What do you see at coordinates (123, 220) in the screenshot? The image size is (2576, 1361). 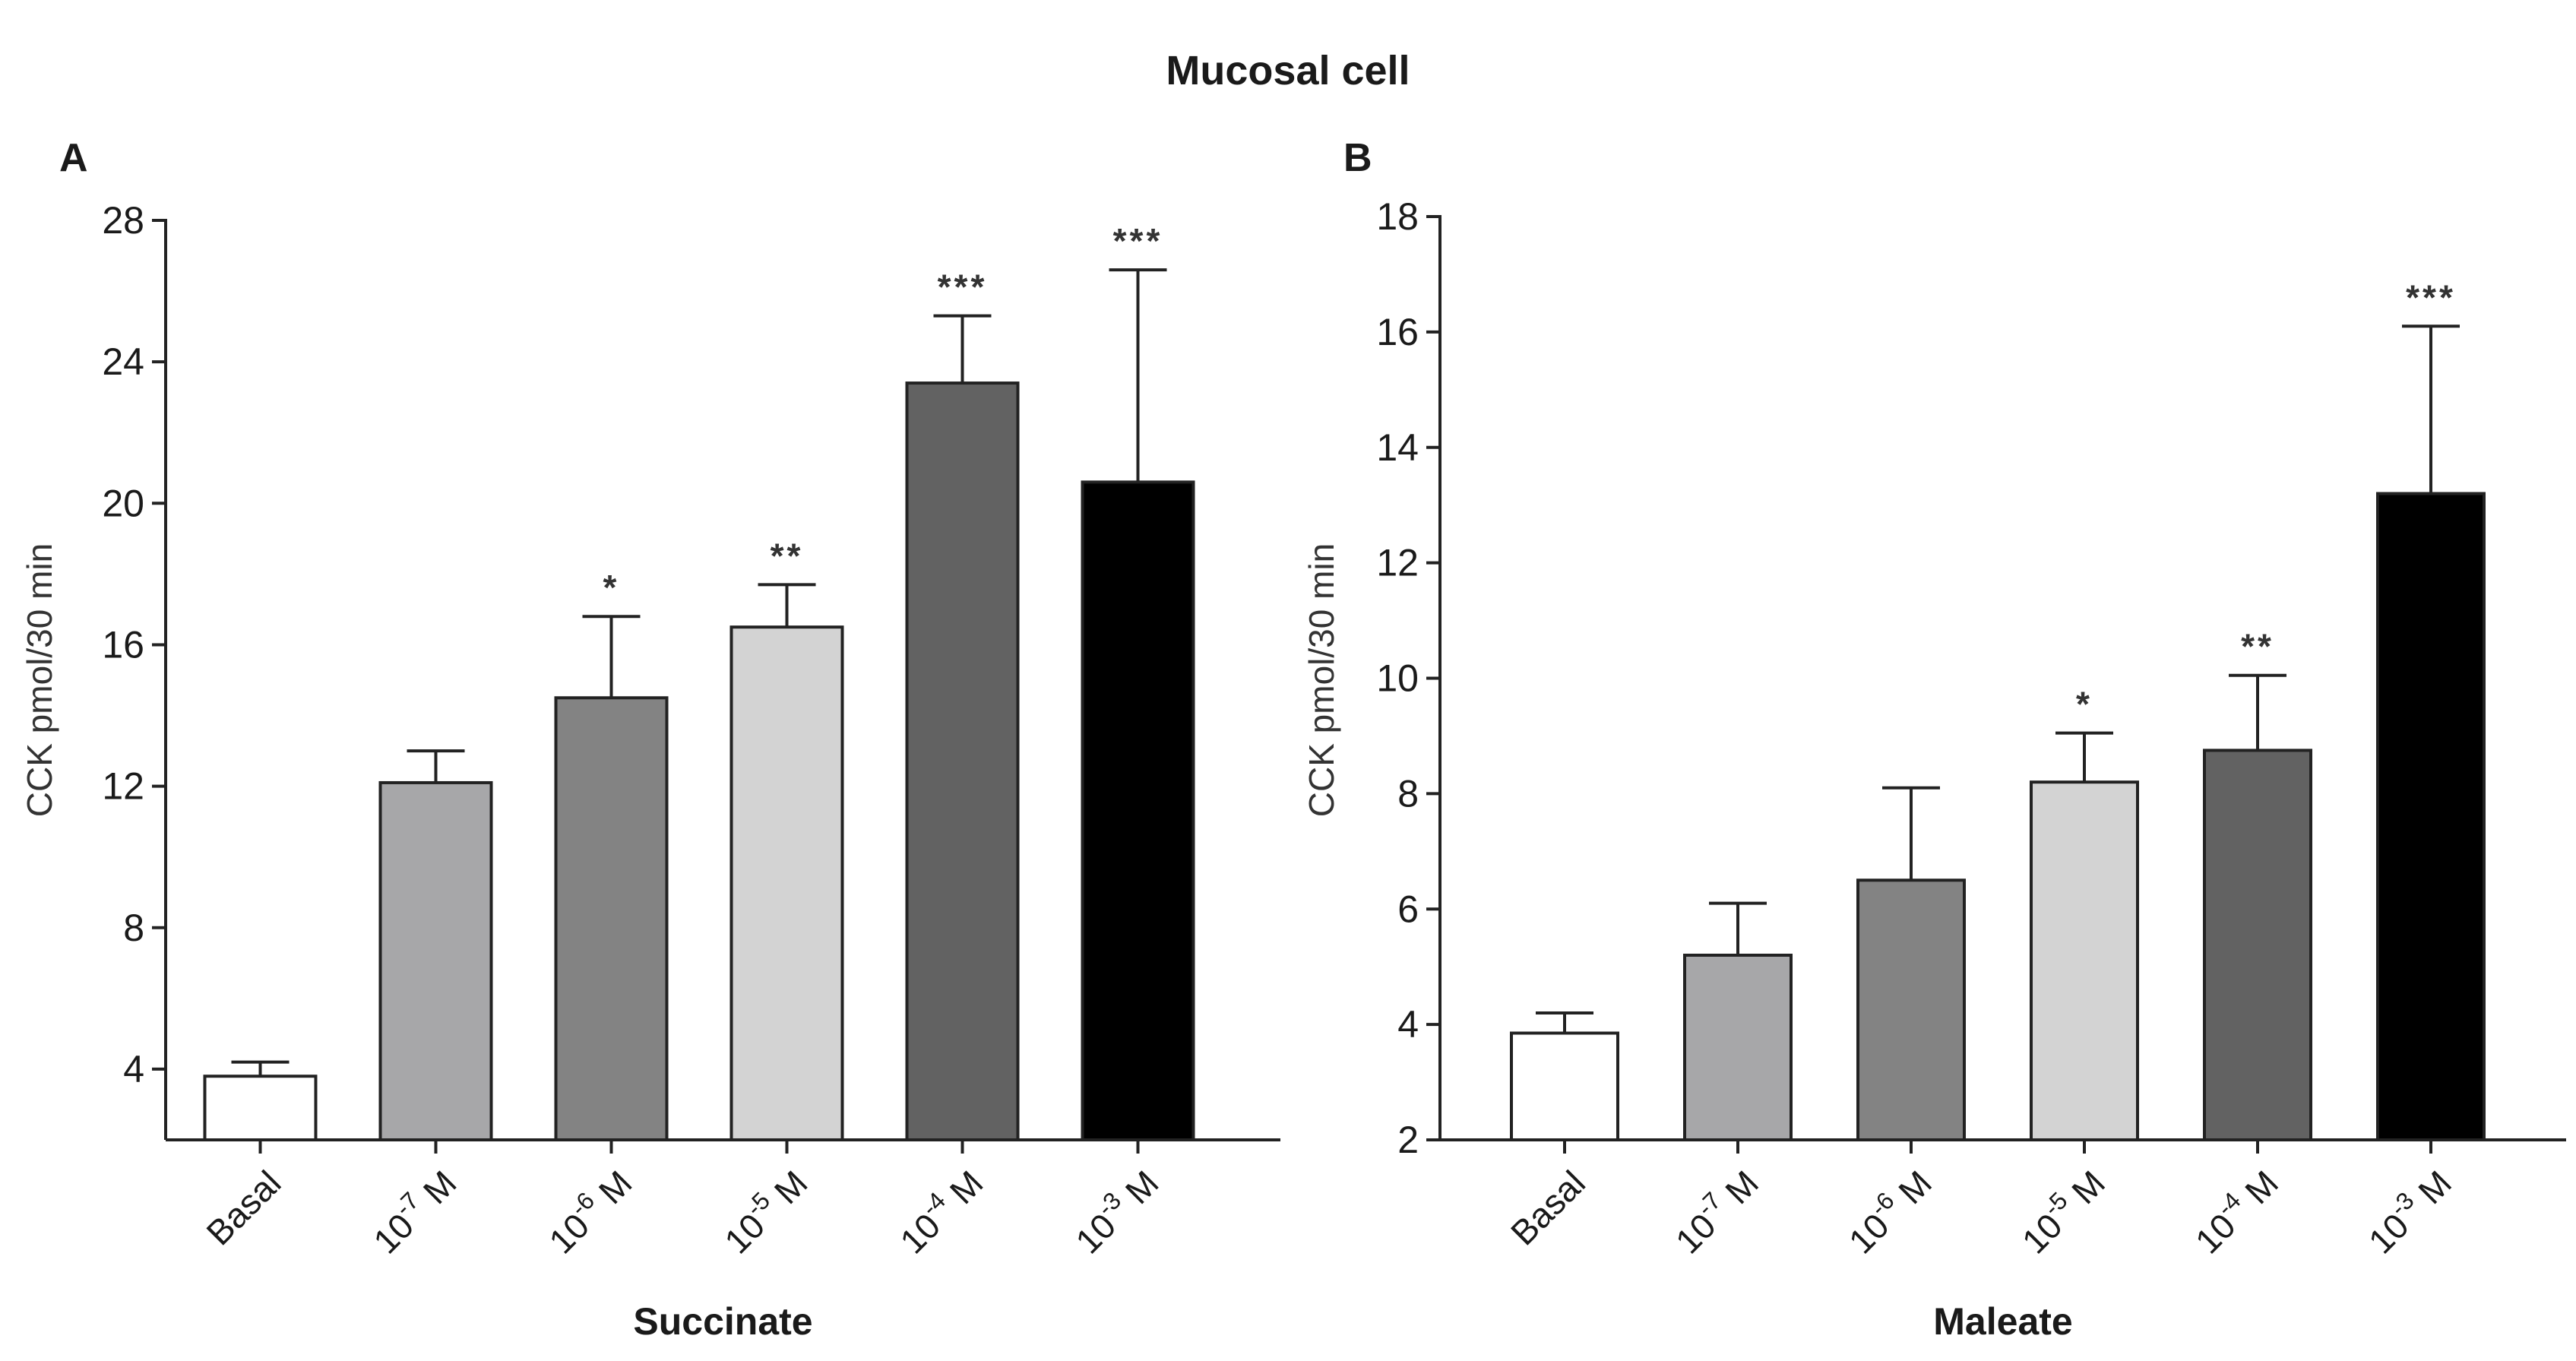 I see `y-tick-label: 28` at bounding box center [123, 220].